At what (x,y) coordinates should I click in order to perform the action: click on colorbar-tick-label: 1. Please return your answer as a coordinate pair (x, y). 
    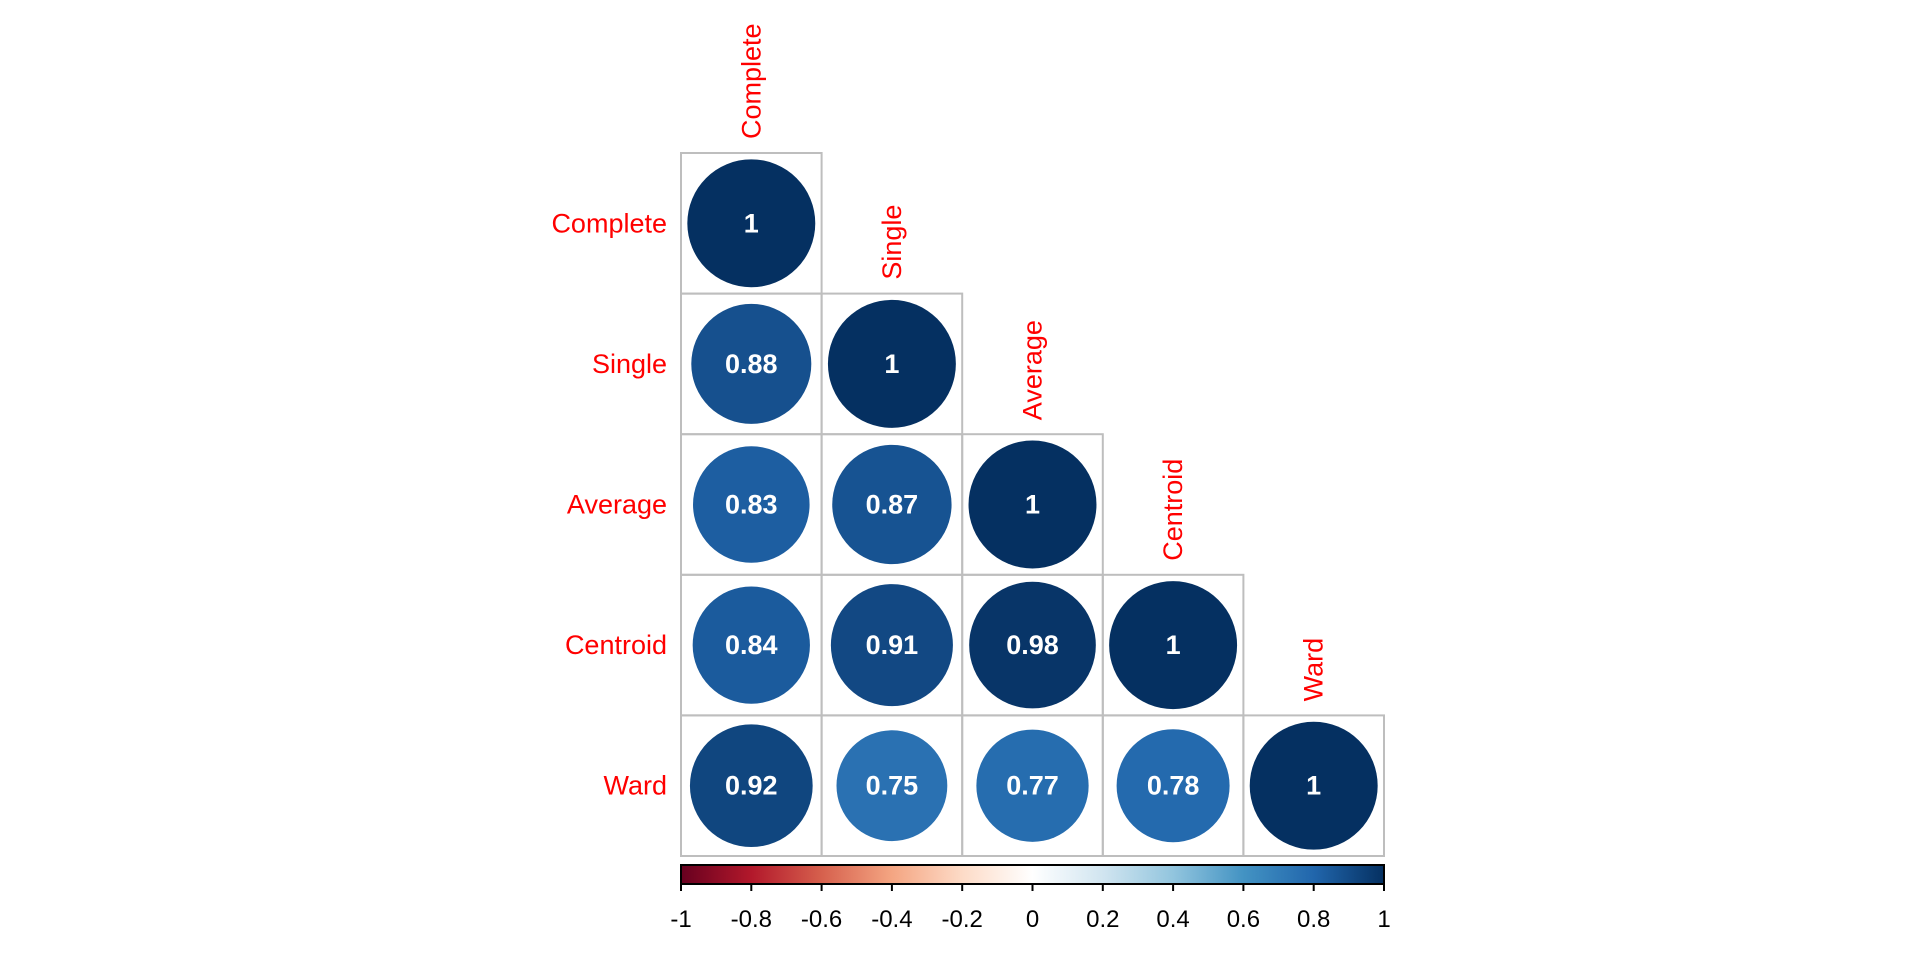
    Looking at the image, I should click on (1383, 919).